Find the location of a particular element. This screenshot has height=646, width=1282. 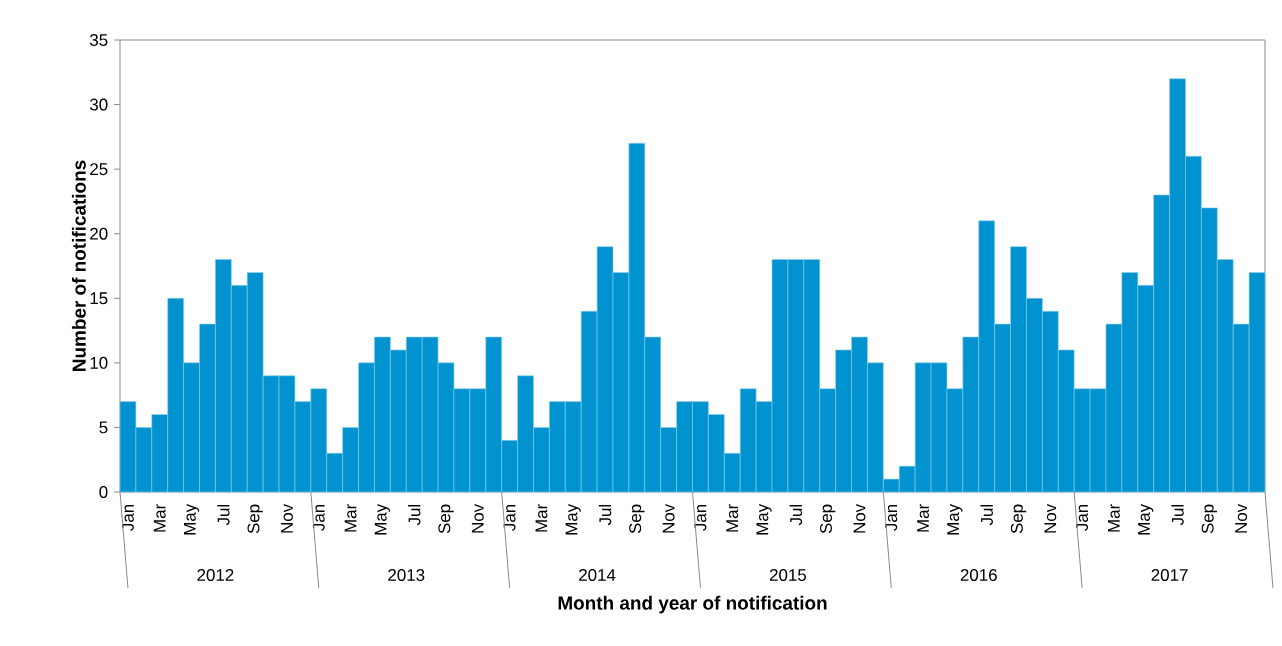

y-tick-label: 15 is located at coordinates (99, 298).